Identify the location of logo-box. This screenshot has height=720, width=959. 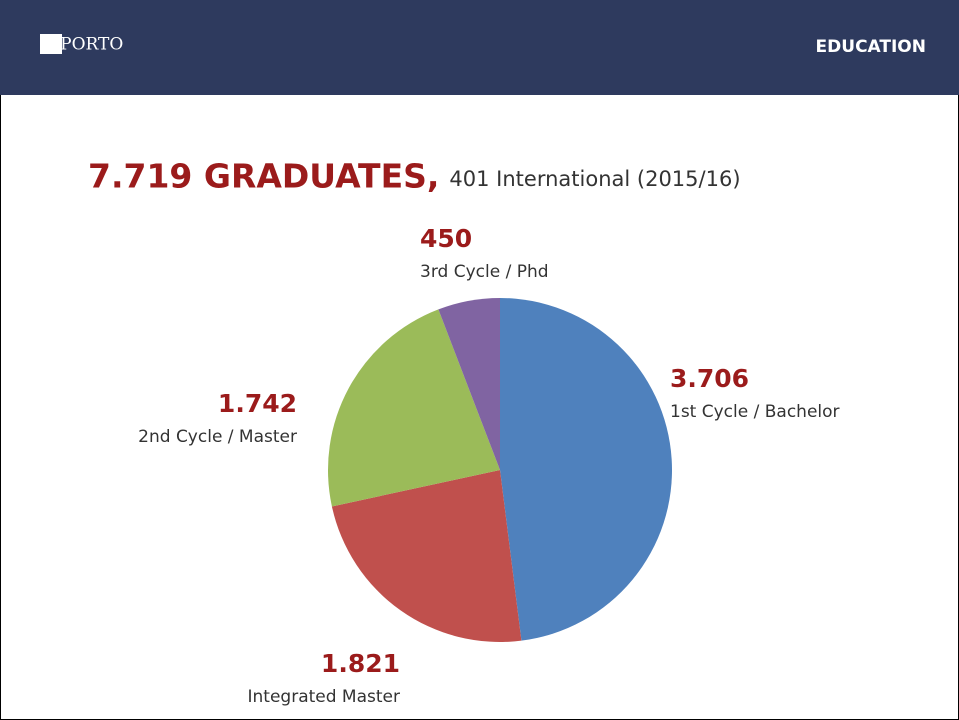
(51, 44).